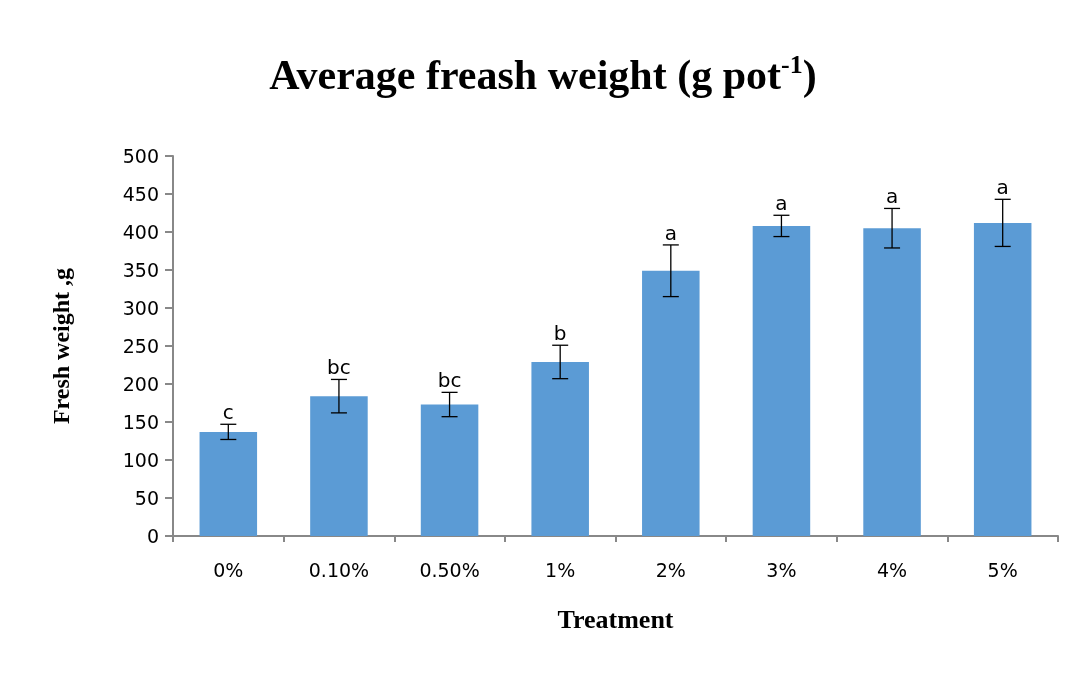 This screenshot has height=677, width=1089. Describe the element at coordinates (140, 384) in the screenshot. I see `y-tick-label: 200` at that location.